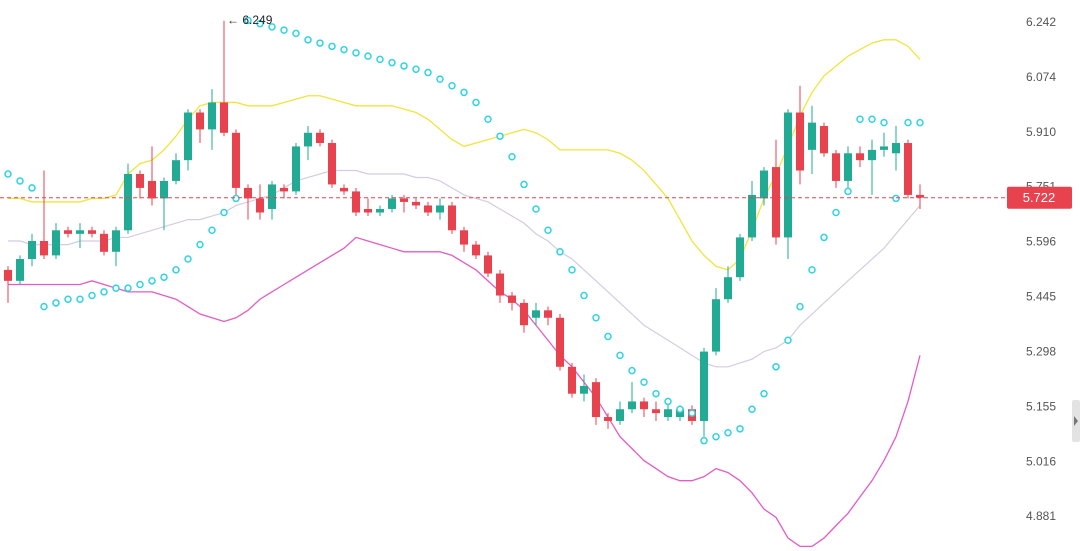 This screenshot has height=551, width=1080. I want to click on y-tick-label: 4.881, so click(1041, 516).